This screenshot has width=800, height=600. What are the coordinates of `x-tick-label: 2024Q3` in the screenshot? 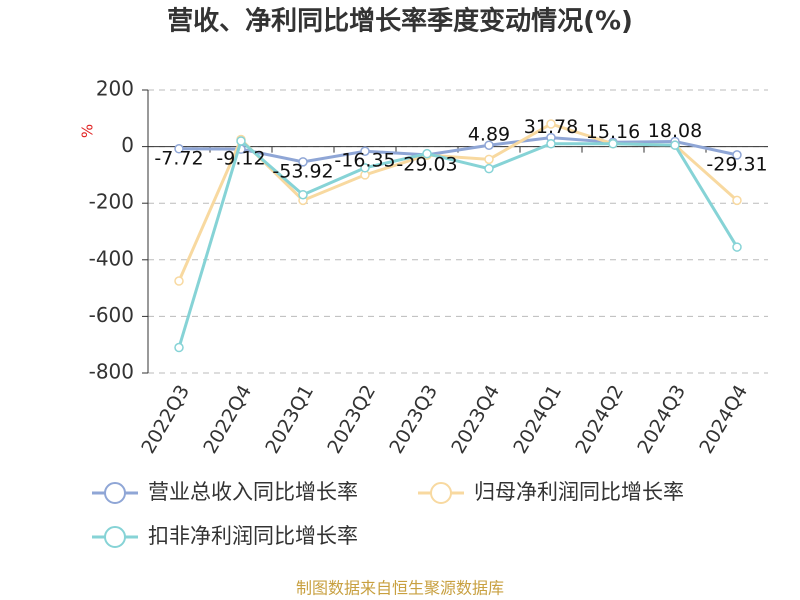 It's located at (661, 419).